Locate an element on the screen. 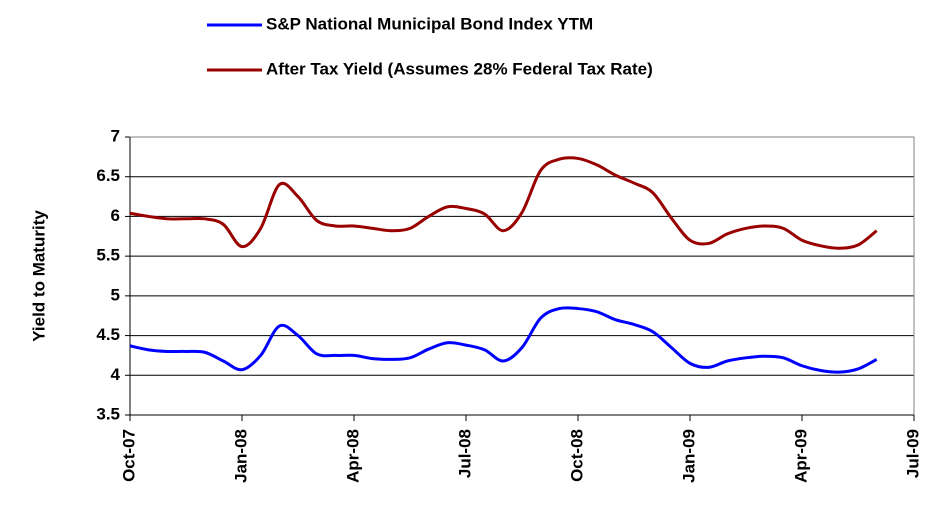  x-tick-label: Oct-07 is located at coordinates (128, 455).